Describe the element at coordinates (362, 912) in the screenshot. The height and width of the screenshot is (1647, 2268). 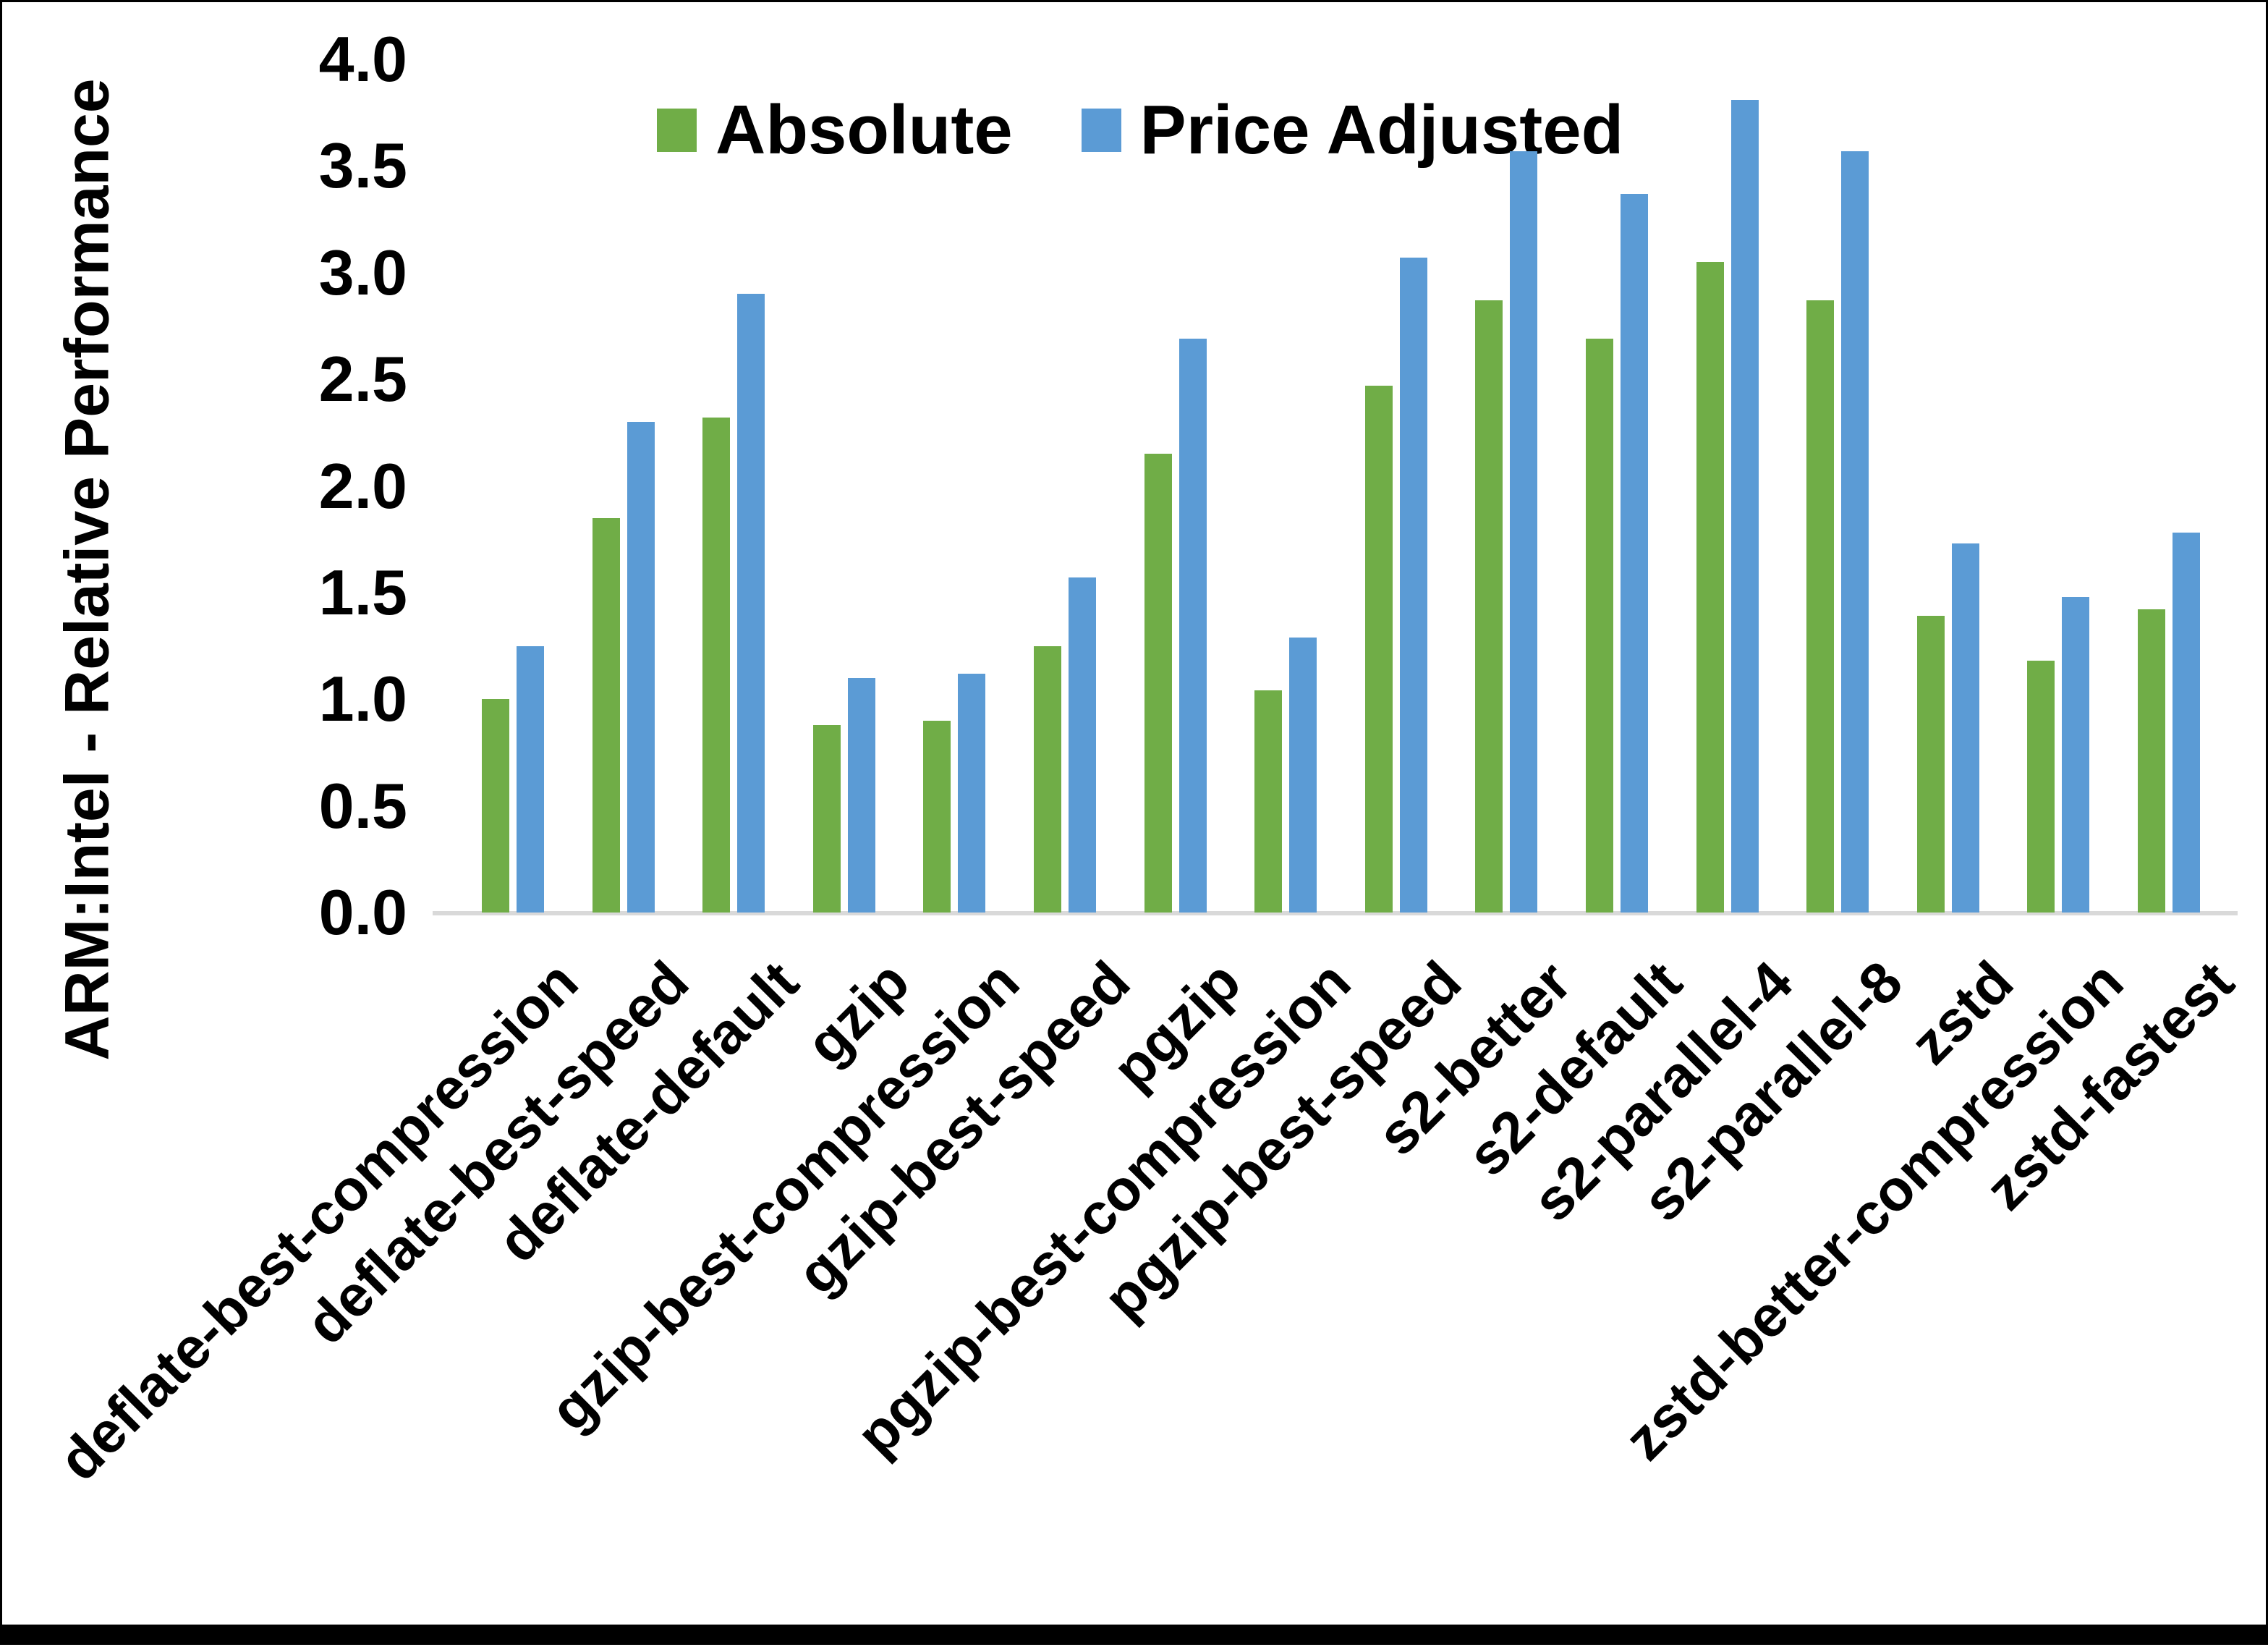
I see `y-tick-label: 0.0` at that location.